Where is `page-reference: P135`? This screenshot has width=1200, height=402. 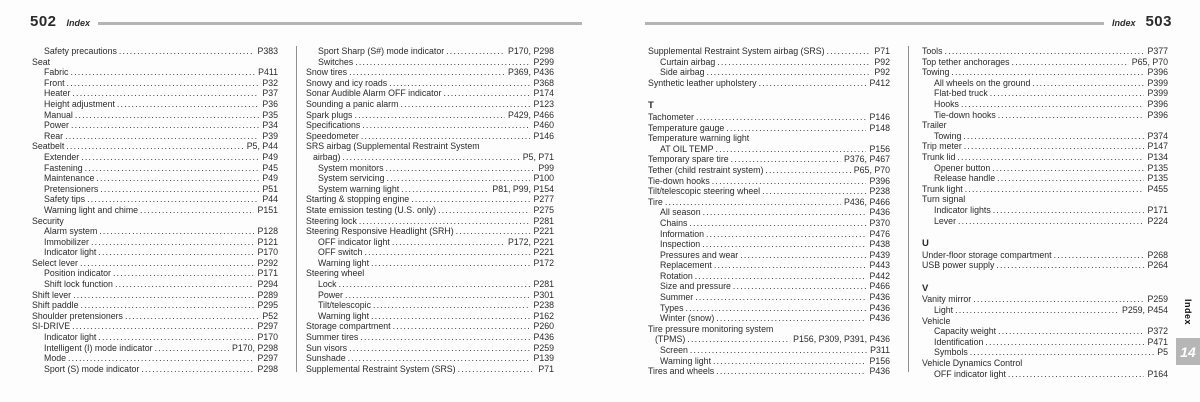
page-reference: P135 is located at coordinates (1157, 167).